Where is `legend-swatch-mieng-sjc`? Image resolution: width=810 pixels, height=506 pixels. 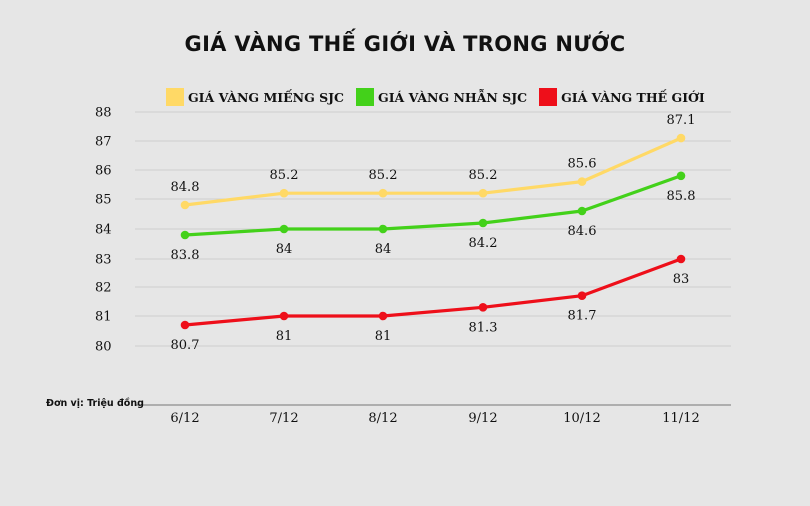
legend-swatch-mieng-sjc is located at coordinates (175, 97).